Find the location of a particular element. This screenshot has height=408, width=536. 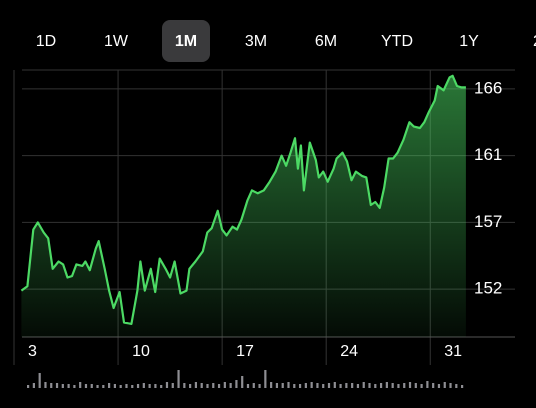

x-tick-label: 3 is located at coordinates (32, 351).